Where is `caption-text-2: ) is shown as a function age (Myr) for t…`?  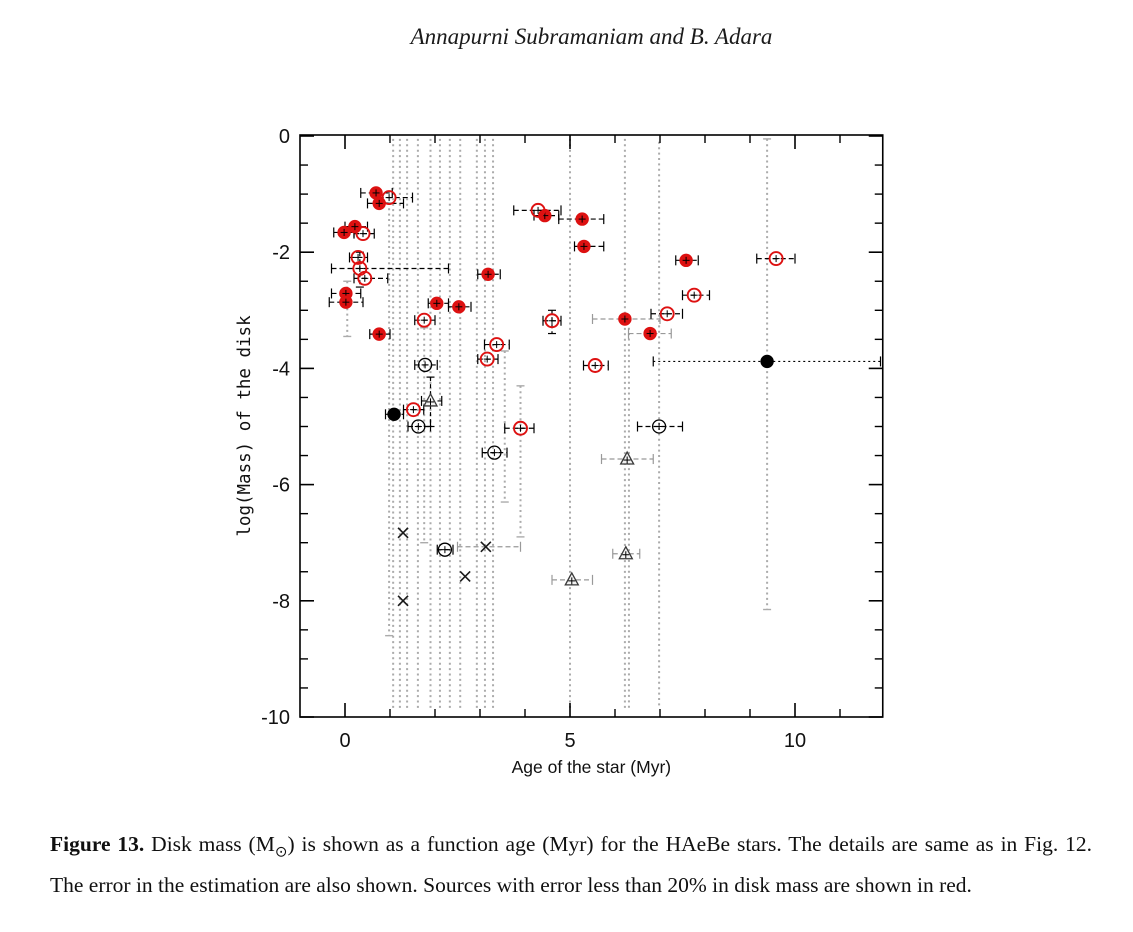 caption-text-2: ) is shown as a function age (Myr) for t… is located at coordinates (571, 865).